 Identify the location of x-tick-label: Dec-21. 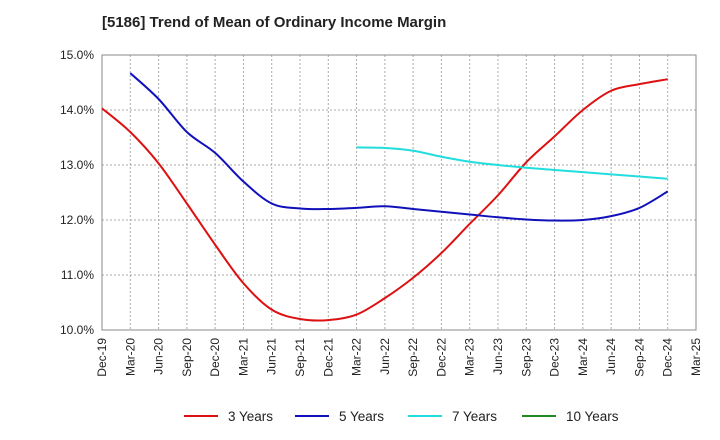
(328, 357).